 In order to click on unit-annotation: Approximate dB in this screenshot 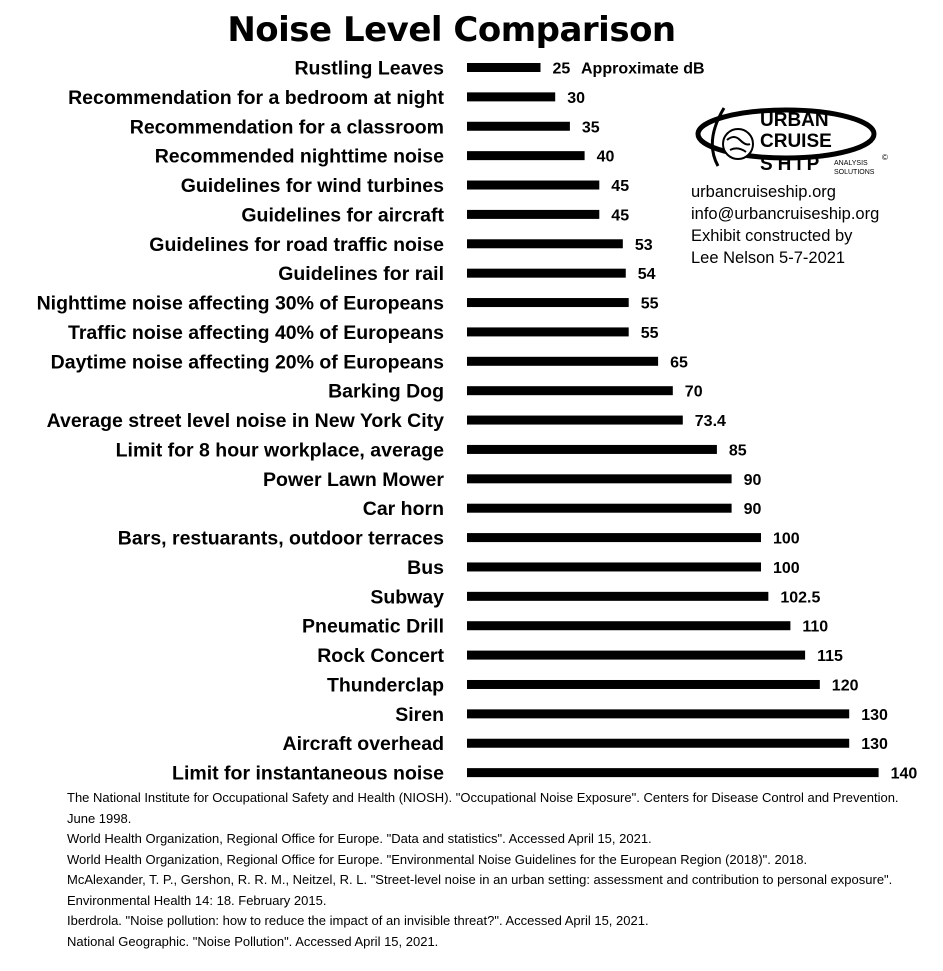, I will do `click(643, 69)`.